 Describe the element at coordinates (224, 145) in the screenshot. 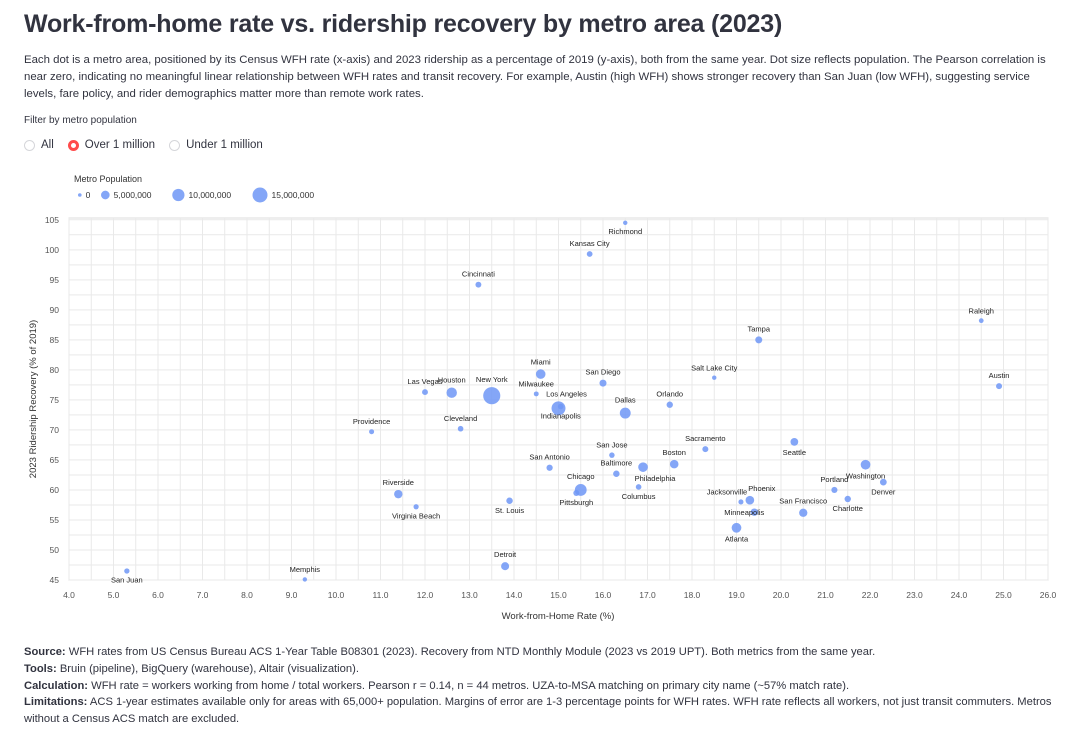

I see `radio-label: Under 1 million` at that location.